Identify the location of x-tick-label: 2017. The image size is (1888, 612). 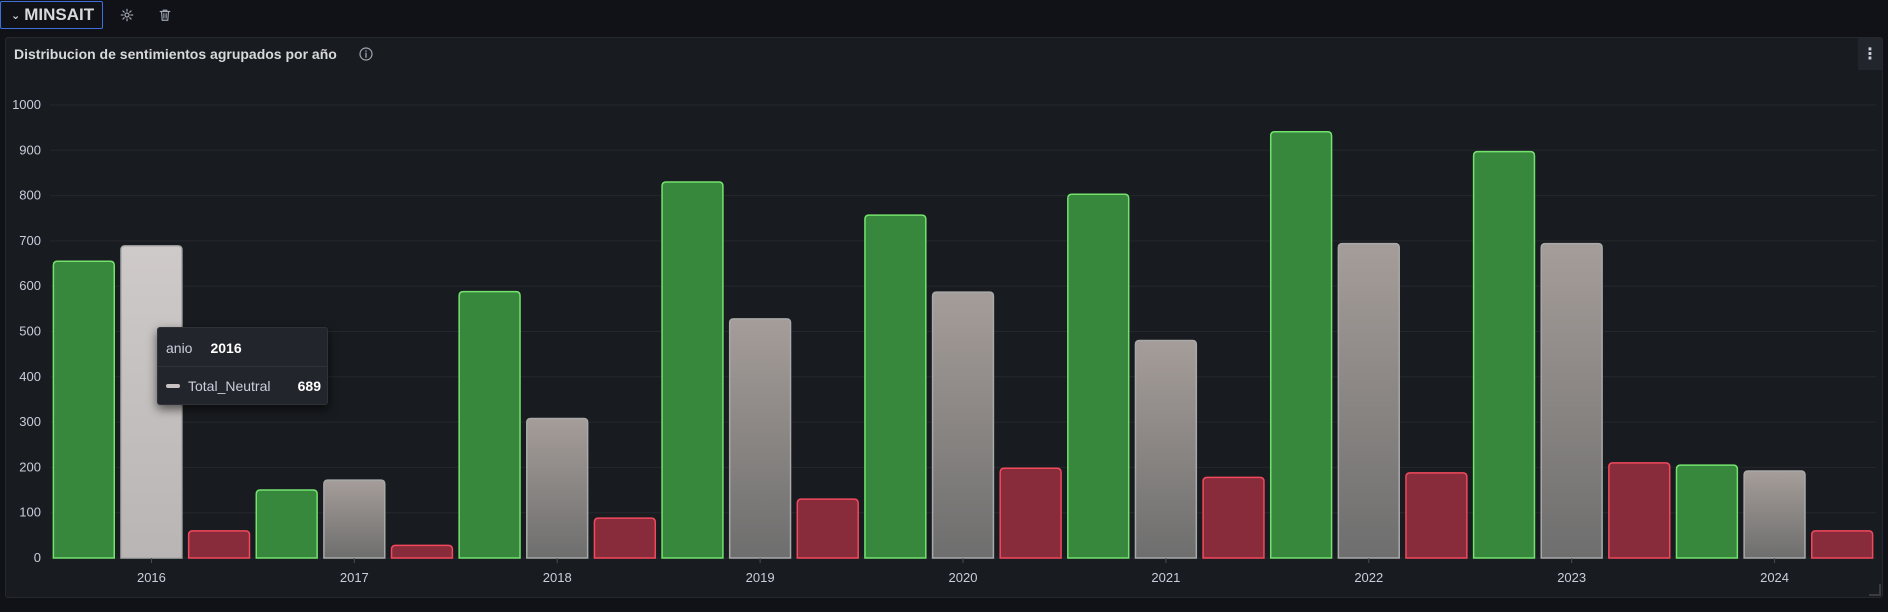
(354, 577).